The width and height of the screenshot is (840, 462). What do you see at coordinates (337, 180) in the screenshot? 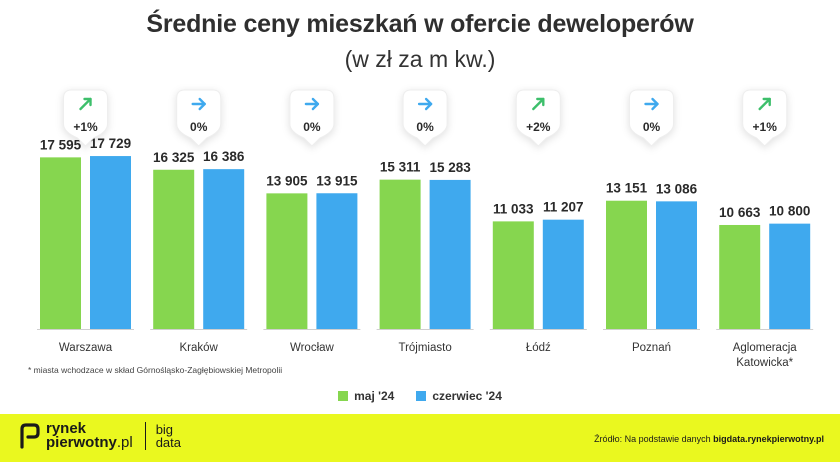
I see `bar-value-label: 13 915` at bounding box center [337, 180].